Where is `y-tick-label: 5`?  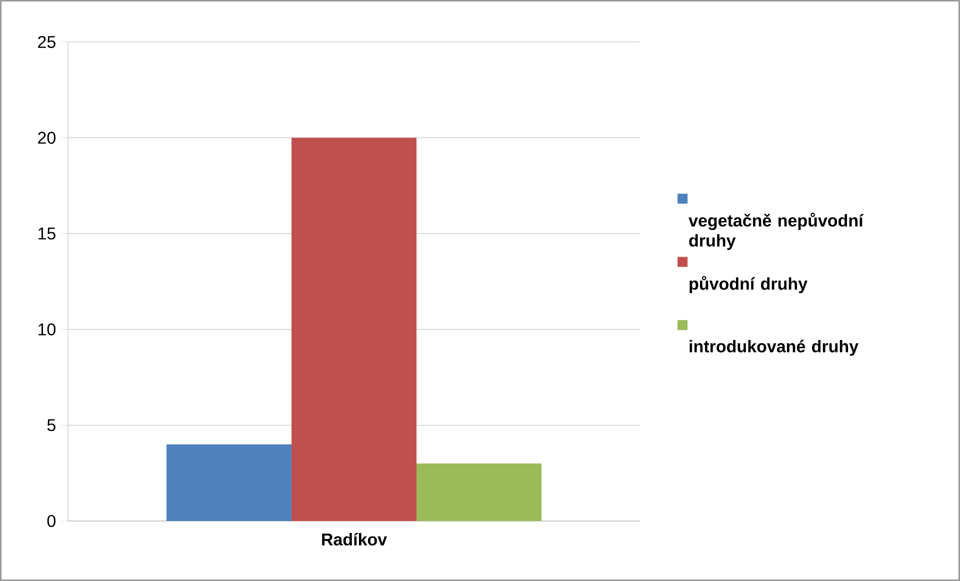
y-tick-label: 5 is located at coordinates (51, 425).